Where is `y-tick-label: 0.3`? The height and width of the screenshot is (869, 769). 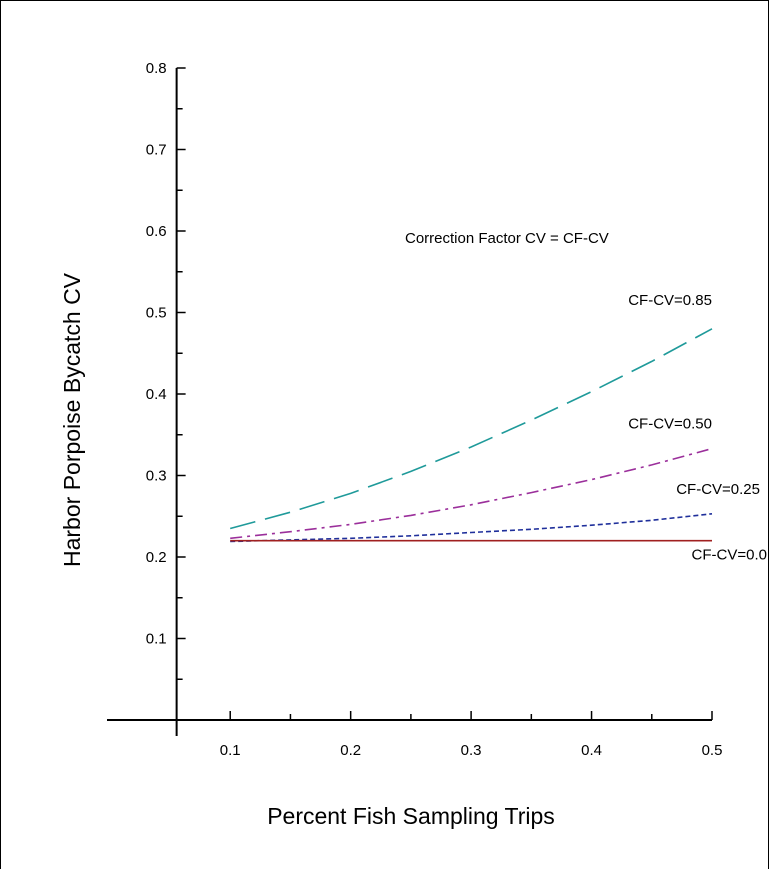
y-tick-label: 0.3 is located at coordinates (156, 476).